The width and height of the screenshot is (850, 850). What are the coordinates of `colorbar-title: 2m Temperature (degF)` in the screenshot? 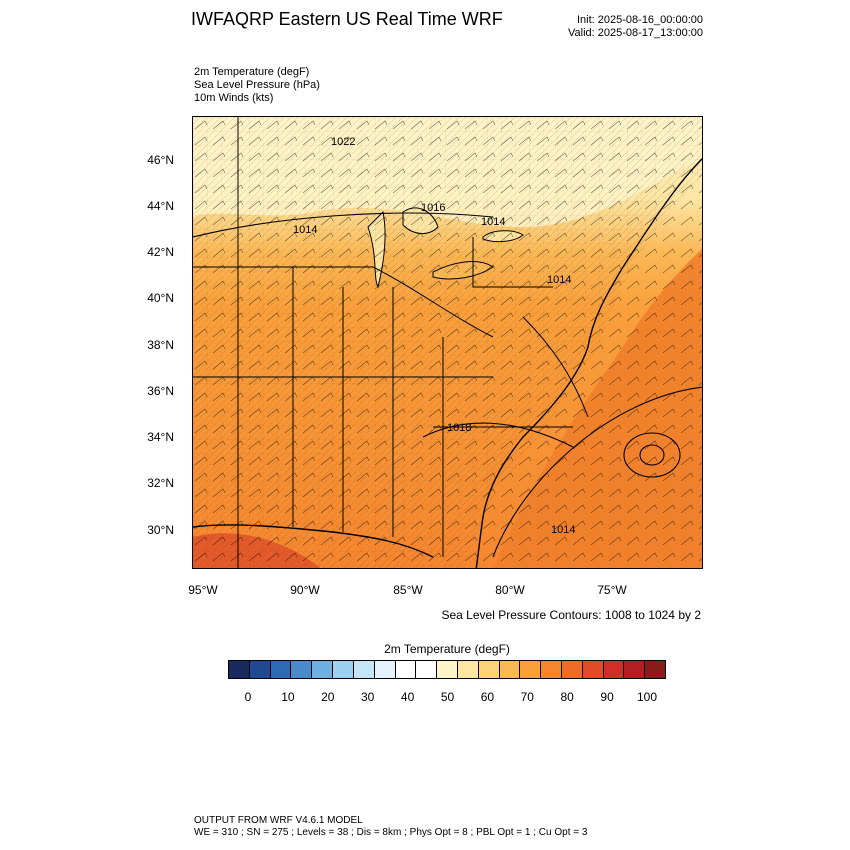 It's located at (447, 649).